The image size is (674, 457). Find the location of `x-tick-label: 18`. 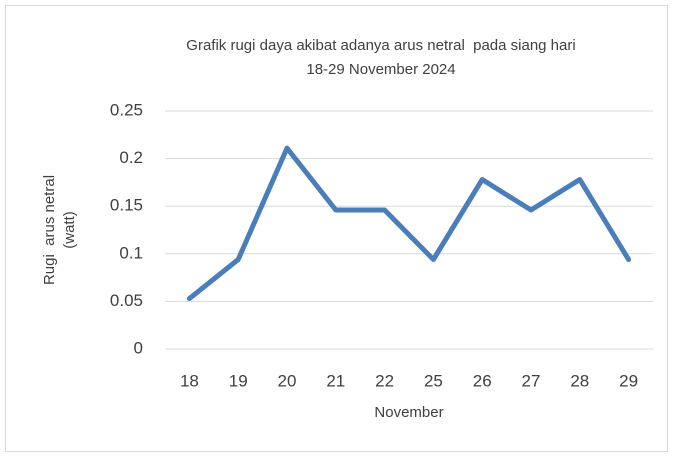

x-tick-label: 18 is located at coordinates (189, 380).